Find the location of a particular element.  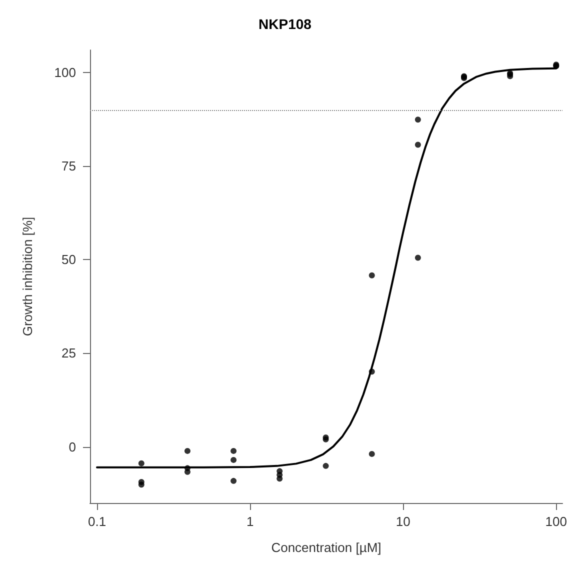

x-tick-label: 1 is located at coordinates (250, 521).